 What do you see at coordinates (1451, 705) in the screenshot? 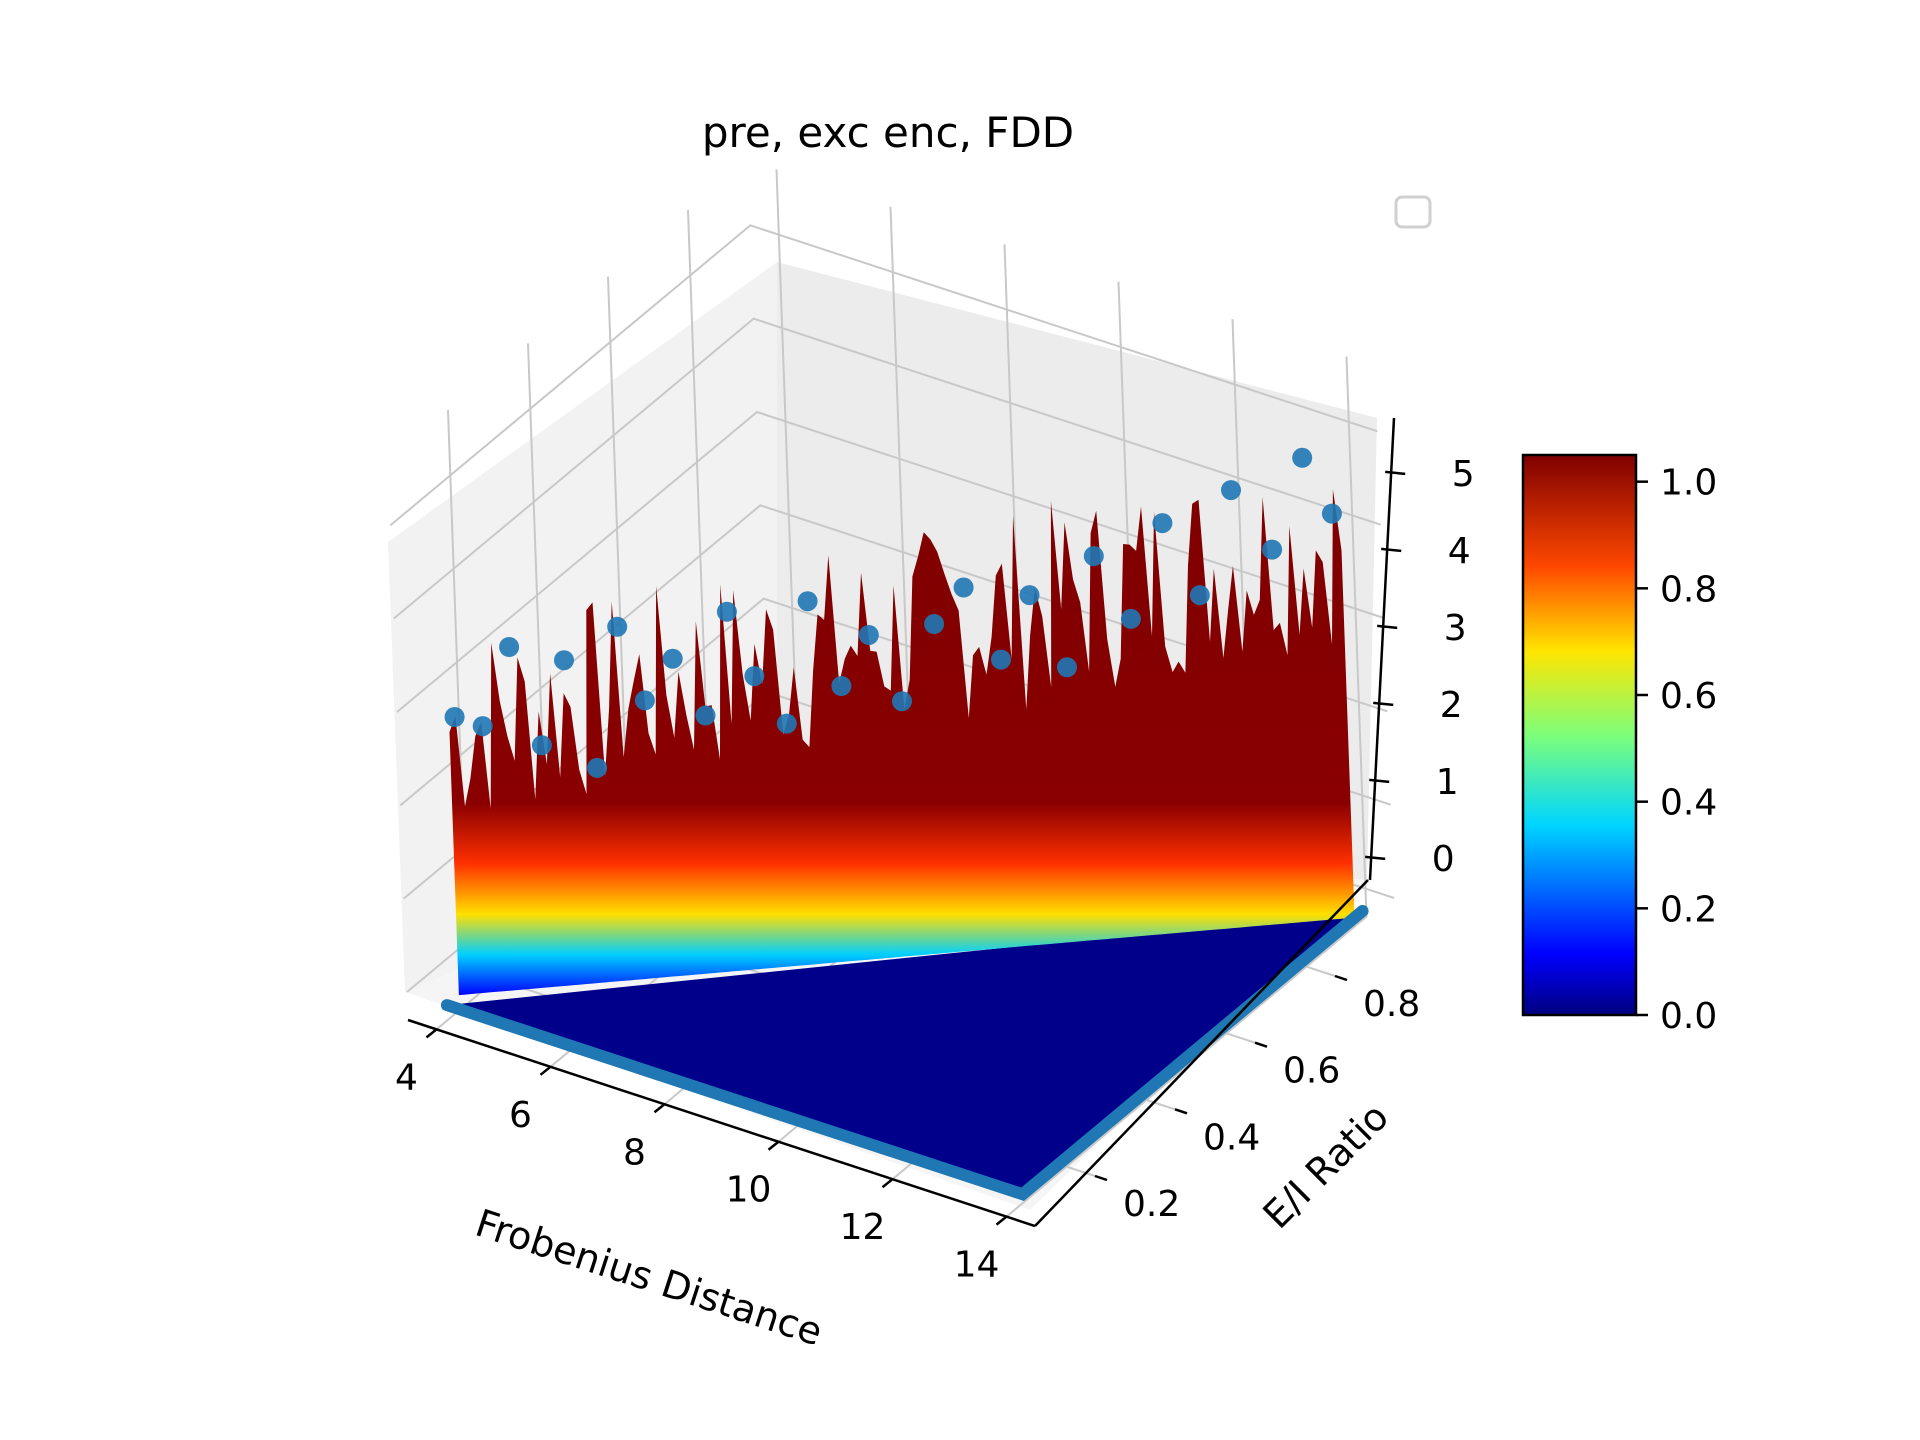
I see `z-tick-label: 2` at bounding box center [1451, 705].